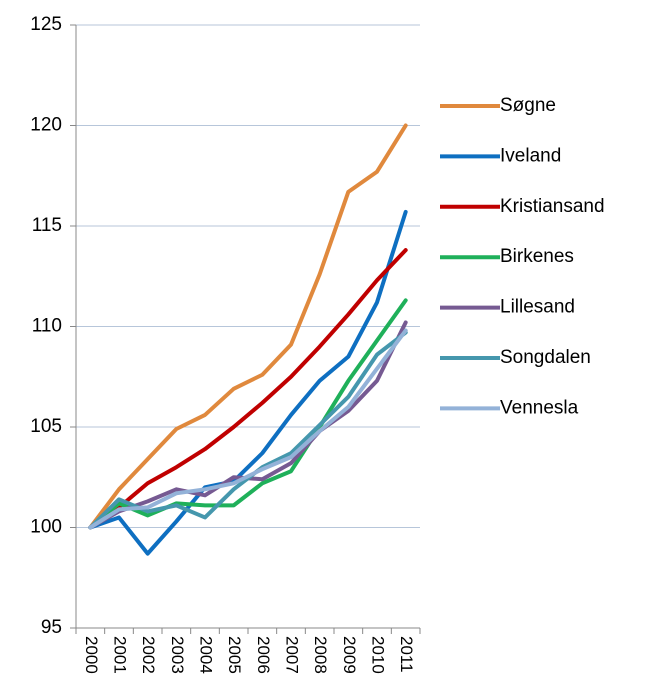 The image size is (648, 686). Describe the element at coordinates (46, 24) in the screenshot. I see `y-tick-label: 125` at that location.